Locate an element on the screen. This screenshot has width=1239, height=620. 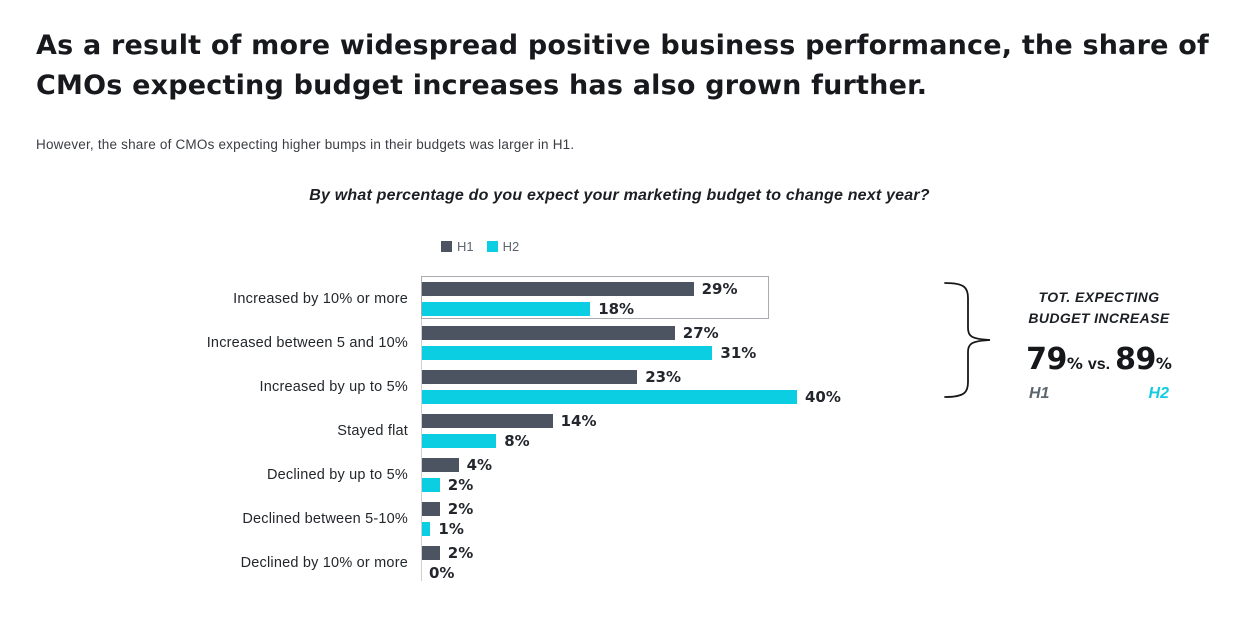
legend-item-h1: H1 is located at coordinates (457, 246).